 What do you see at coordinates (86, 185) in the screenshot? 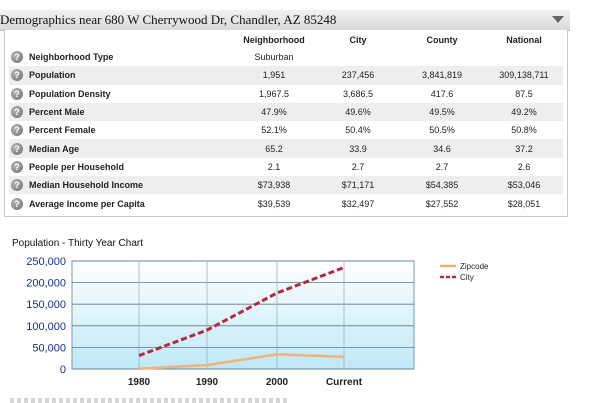
I see `row-label: Median Household Income` at bounding box center [86, 185].